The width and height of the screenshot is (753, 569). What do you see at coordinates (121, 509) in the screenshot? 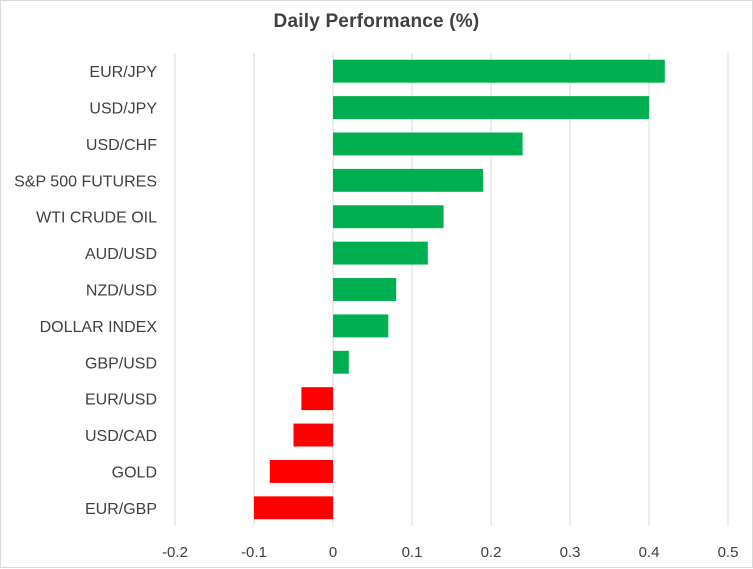
I see `category-label: EUR/GBP` at bounding box center [121, 509].